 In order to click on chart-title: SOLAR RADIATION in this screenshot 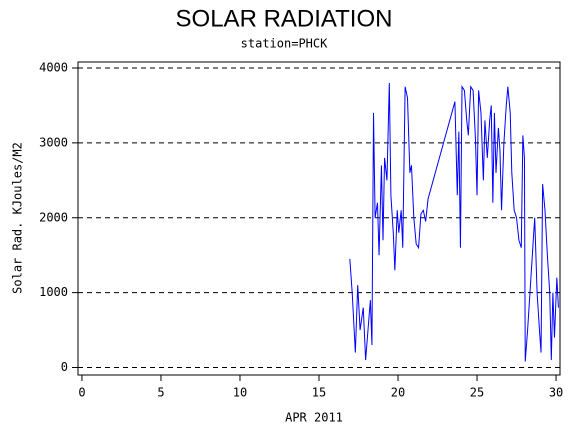, I will do `click(284, 18)`.